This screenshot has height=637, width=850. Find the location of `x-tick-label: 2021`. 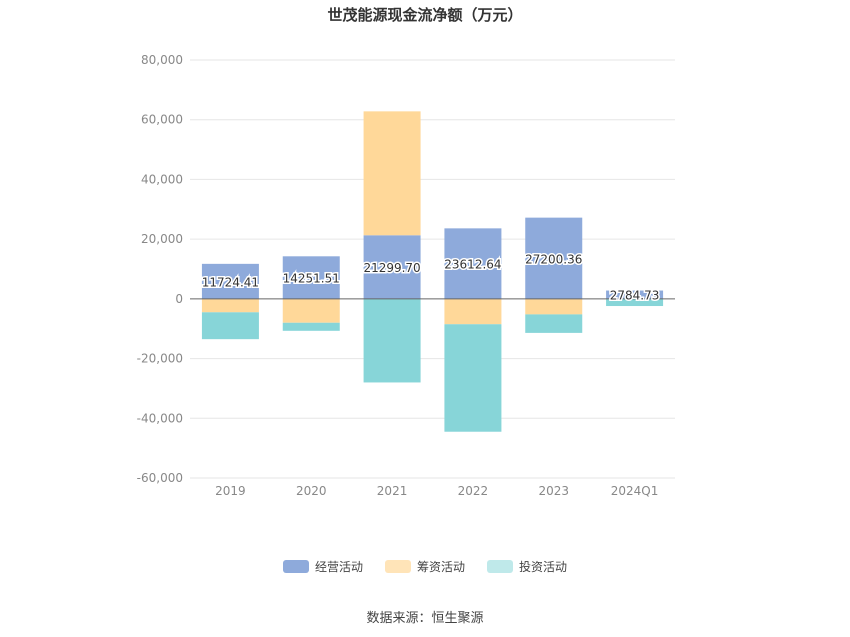

x-tick-label: 2021 is located at coordinates (392, 491).